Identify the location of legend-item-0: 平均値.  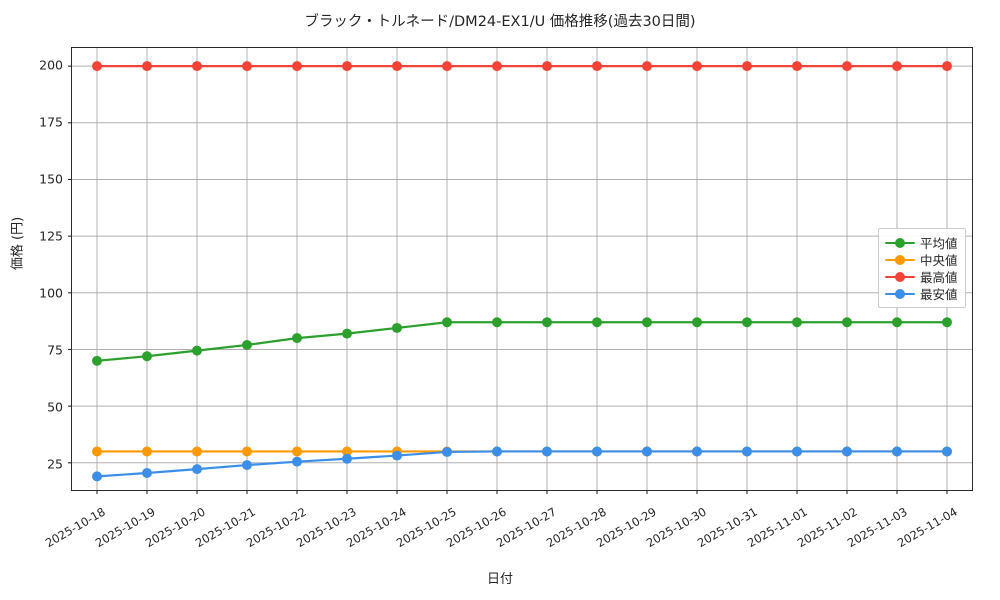
(921, 242).